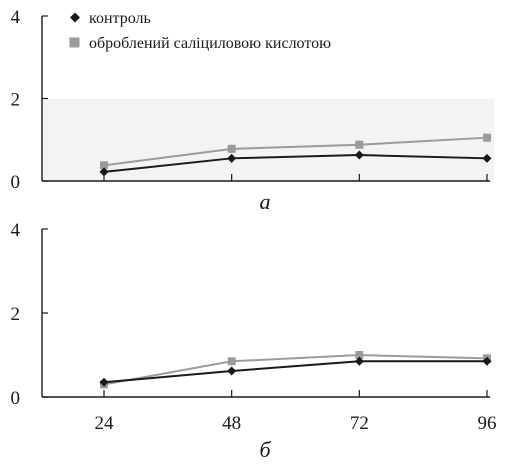 The height and width of the screenshot is (464, 508). What do you see at coordinates (120, 18) in the screenshot?
I see `legend-label-control: контроль` at bounding box center [120, 18].